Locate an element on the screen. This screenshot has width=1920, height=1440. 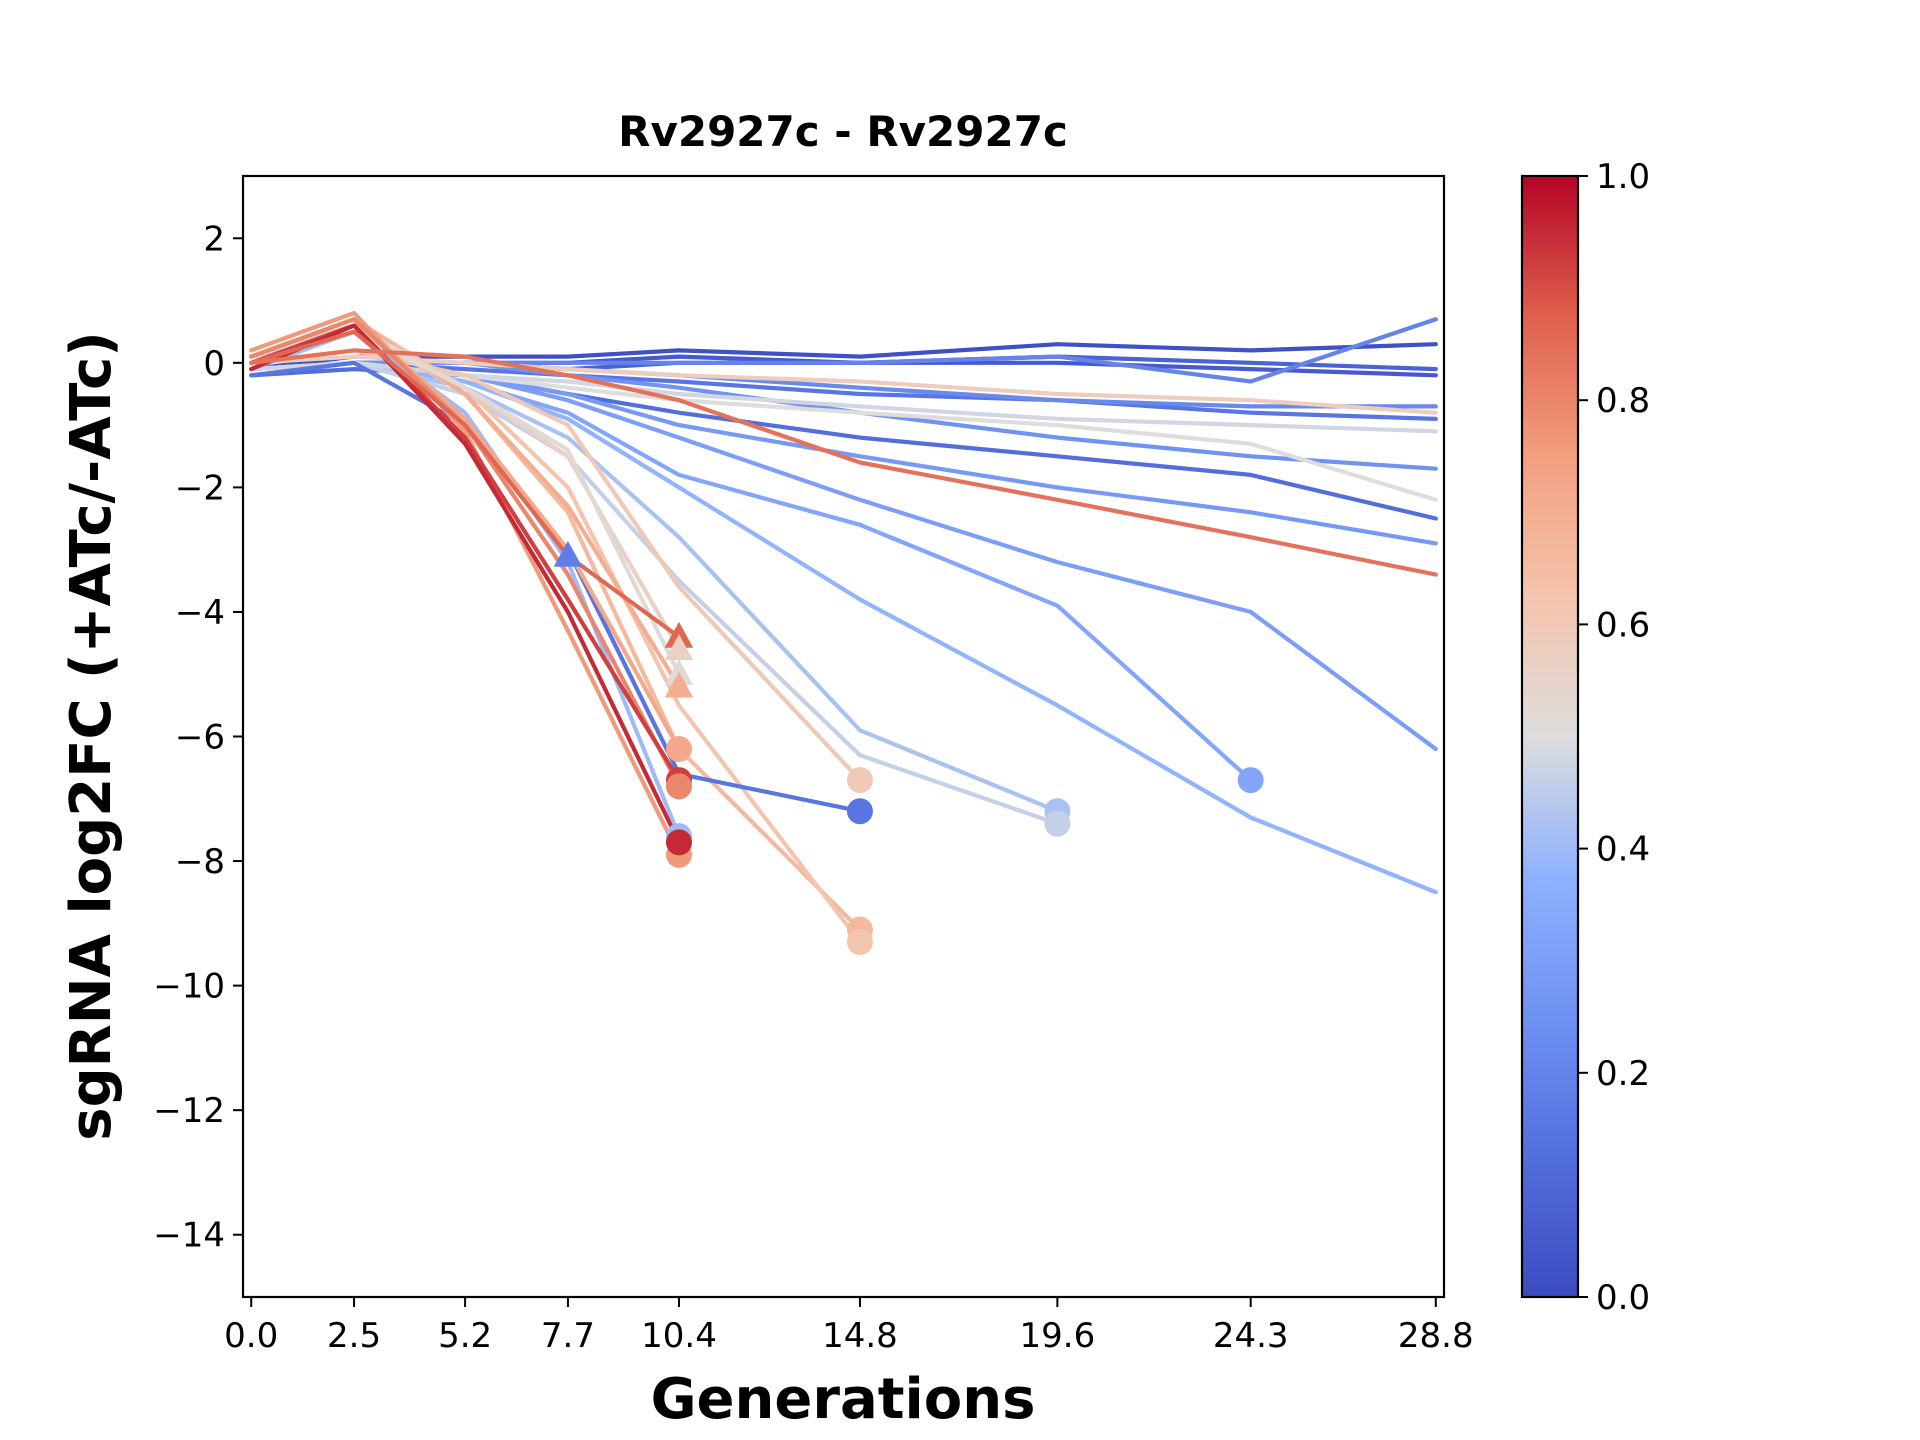
colorbar-tick-label: 1.0 is located at coordinates (1623, 177).